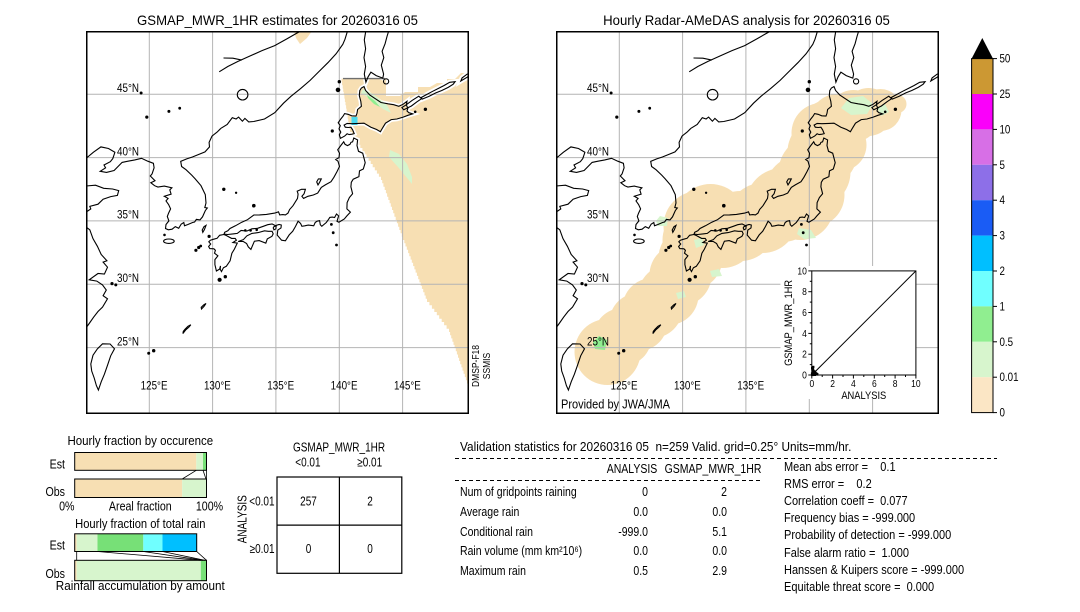 This screenshot has width=1080, height=612. Describe the element at coordinates (486, 366) in the screenshot. I see `svg-text: SSMIS` at that location.